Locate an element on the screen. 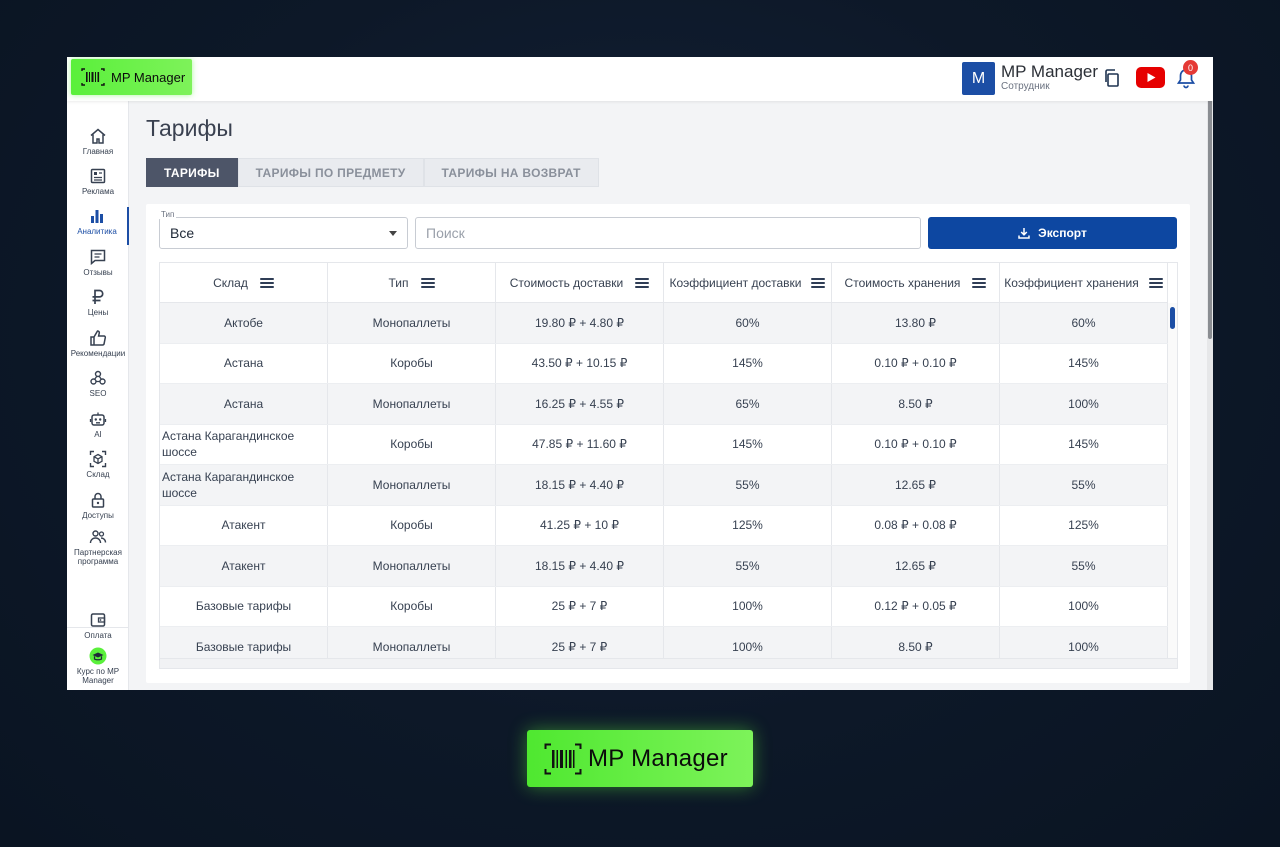 This screenshot has width=1280, height=847. table-cell: 100% is located at coordinates (748, 647).